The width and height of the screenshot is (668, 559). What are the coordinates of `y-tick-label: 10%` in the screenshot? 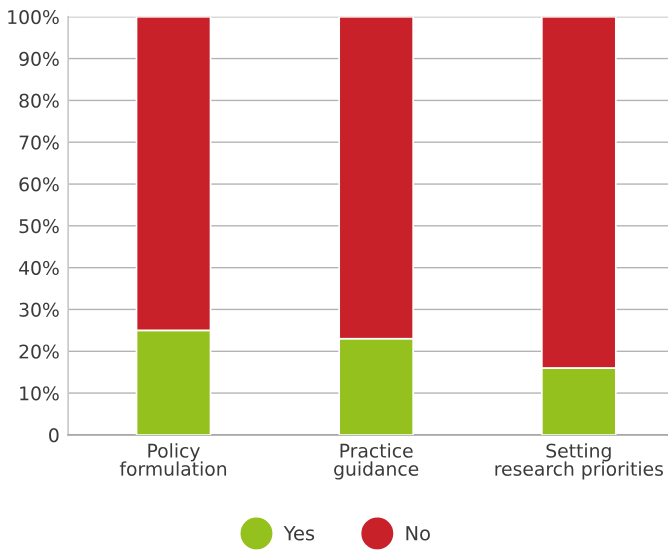 It's located at (39, 393).